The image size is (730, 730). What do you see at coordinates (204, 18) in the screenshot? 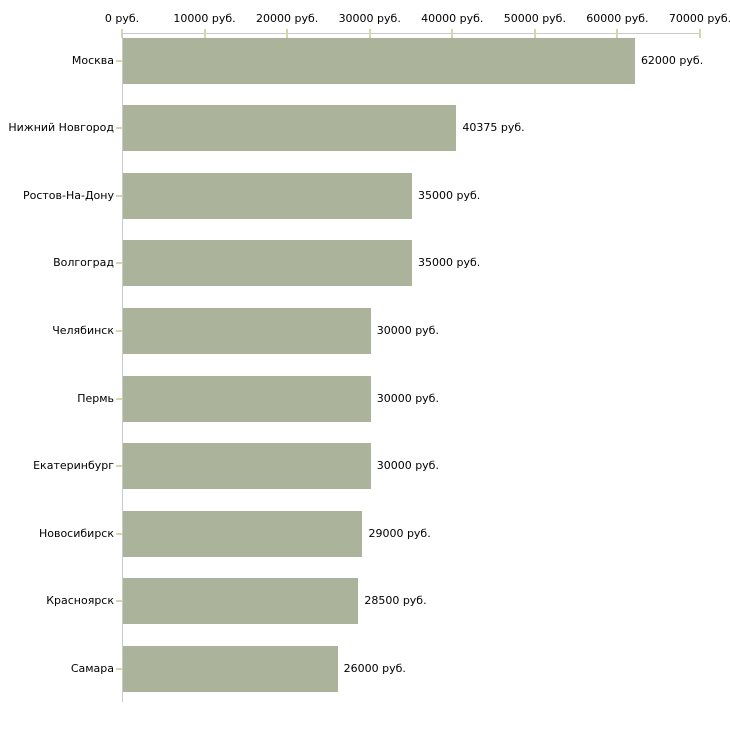
I see `x-axis-tick-label: 10000 руб.` at bounding box center [204, 18].